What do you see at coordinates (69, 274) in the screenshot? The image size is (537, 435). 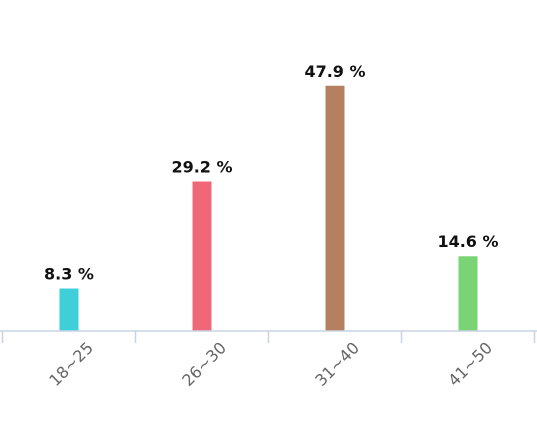 I see `data-label: 8.3 %` at bounding box center [69, 274].